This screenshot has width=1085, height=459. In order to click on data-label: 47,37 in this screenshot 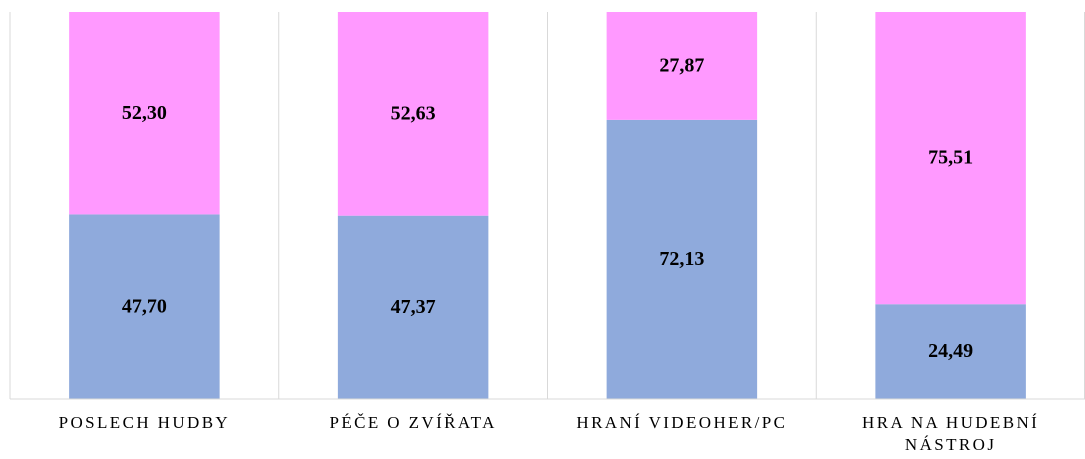, I will do `click(413, 307)`.